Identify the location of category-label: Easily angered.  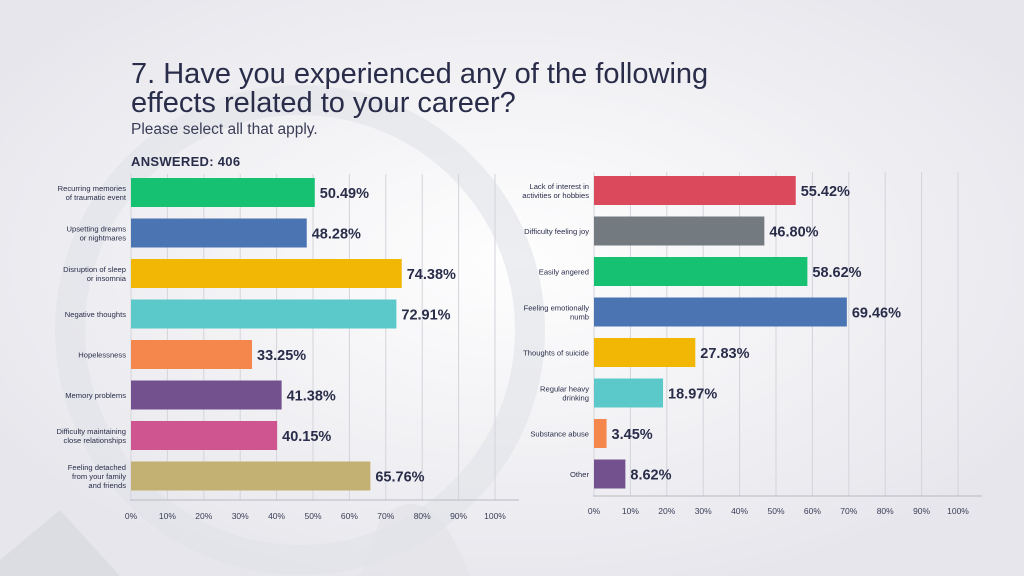
(564, 271).